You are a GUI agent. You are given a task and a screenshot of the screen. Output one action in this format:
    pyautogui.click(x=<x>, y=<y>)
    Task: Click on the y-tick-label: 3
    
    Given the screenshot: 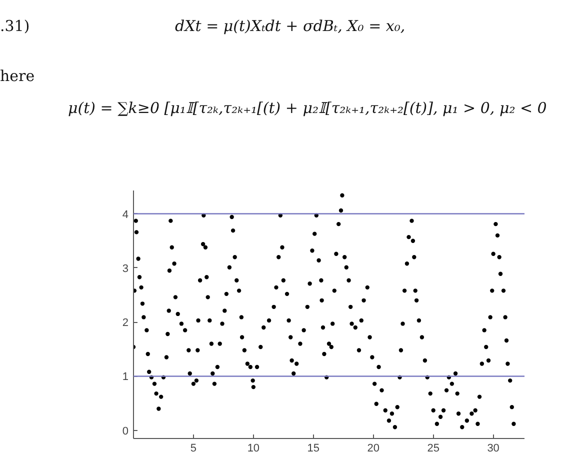 What is the action you would take?
    pyautogui.click(x=125, y=268)
    